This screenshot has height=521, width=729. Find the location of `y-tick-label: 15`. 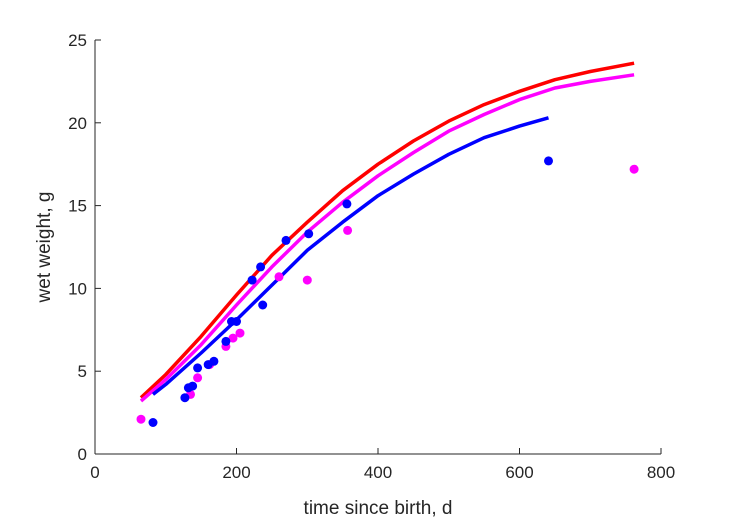

y-tick-label: 15 is located at coordinates (77, 206).